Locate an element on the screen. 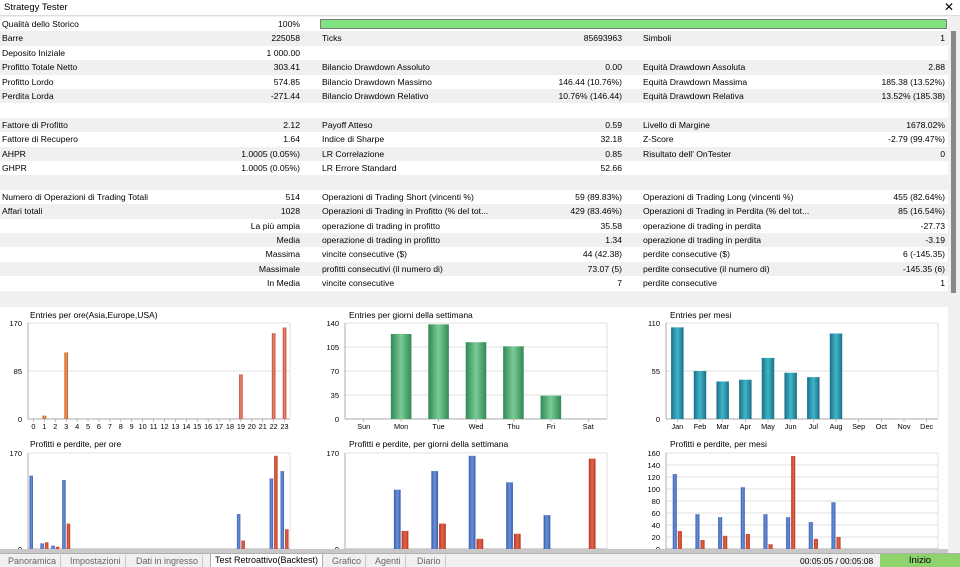 The height and width of the screenshot is (567, 960). tab-diario: Diario is located at coordinates (429, 561).